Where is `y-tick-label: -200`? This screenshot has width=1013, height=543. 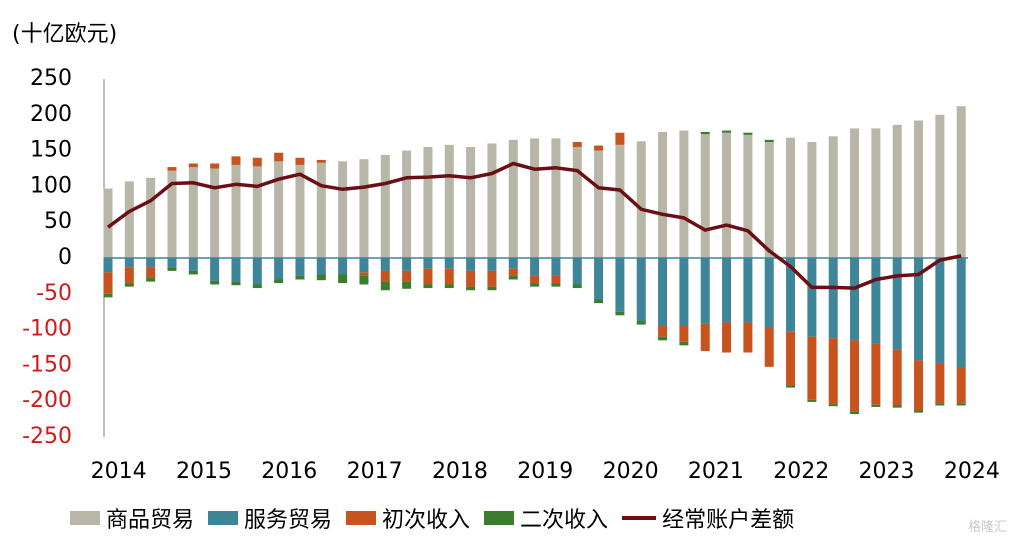
y-tick-label: -200 is located at coordinates (47, 400).